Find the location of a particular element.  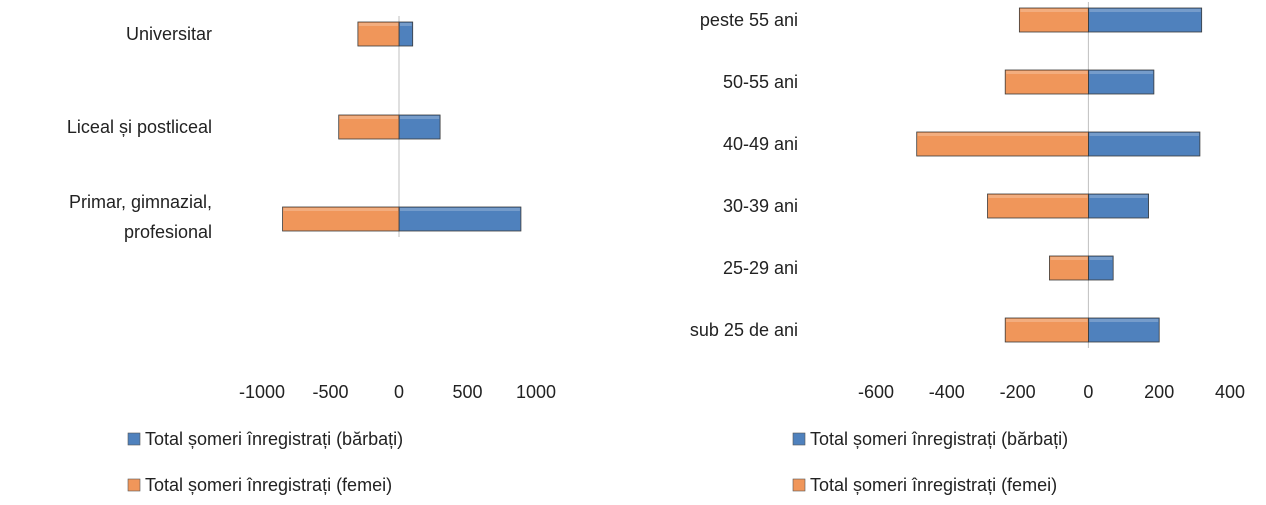

bar-female-25-29-ani is located at coordinates (1069, 268).